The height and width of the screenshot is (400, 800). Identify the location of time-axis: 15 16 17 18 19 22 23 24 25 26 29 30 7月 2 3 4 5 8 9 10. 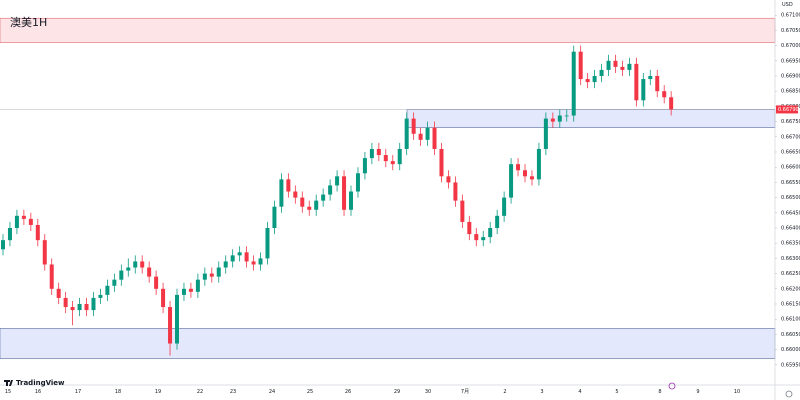
(372, 392).